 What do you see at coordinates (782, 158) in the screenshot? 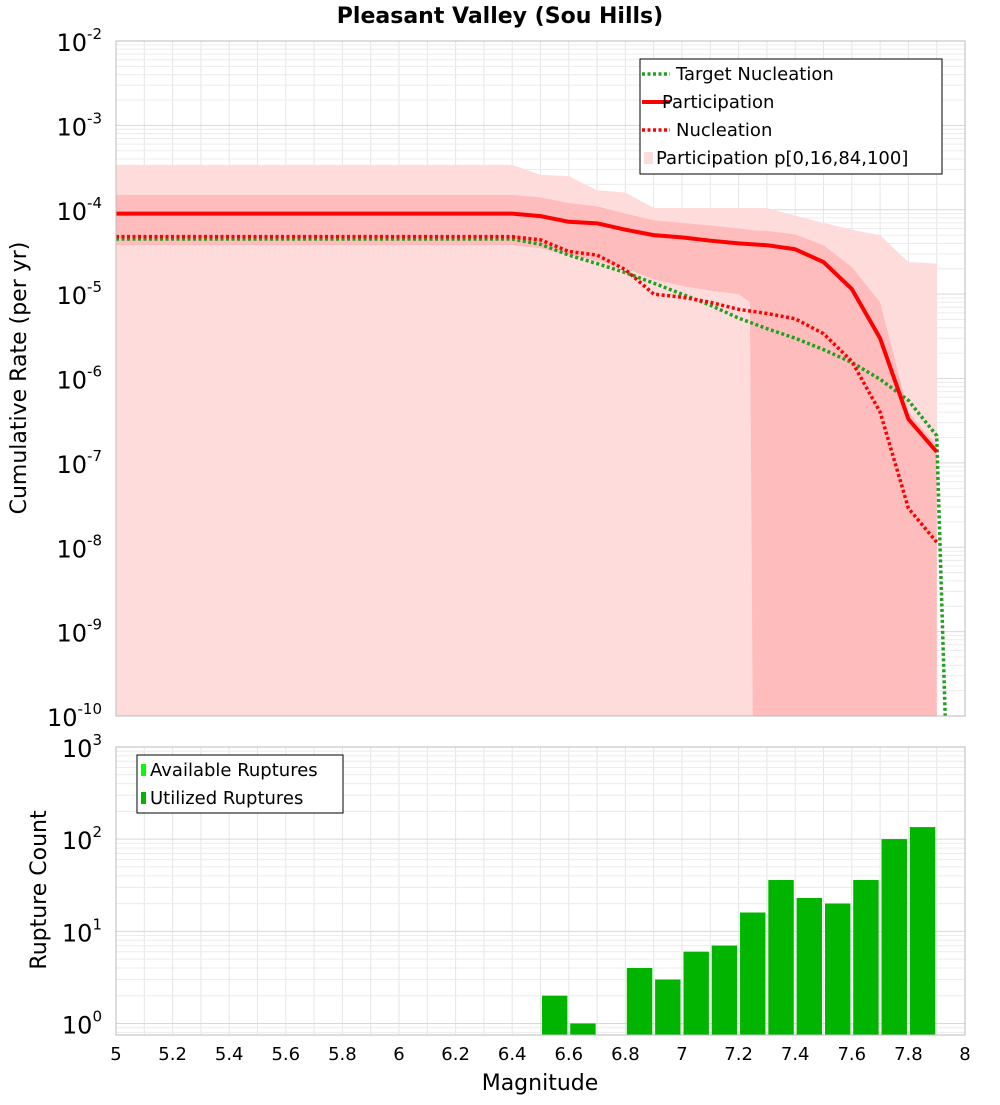
I see `top-legend-label: Participation p[0,16,84,100]` at bounding box center [782, 158].